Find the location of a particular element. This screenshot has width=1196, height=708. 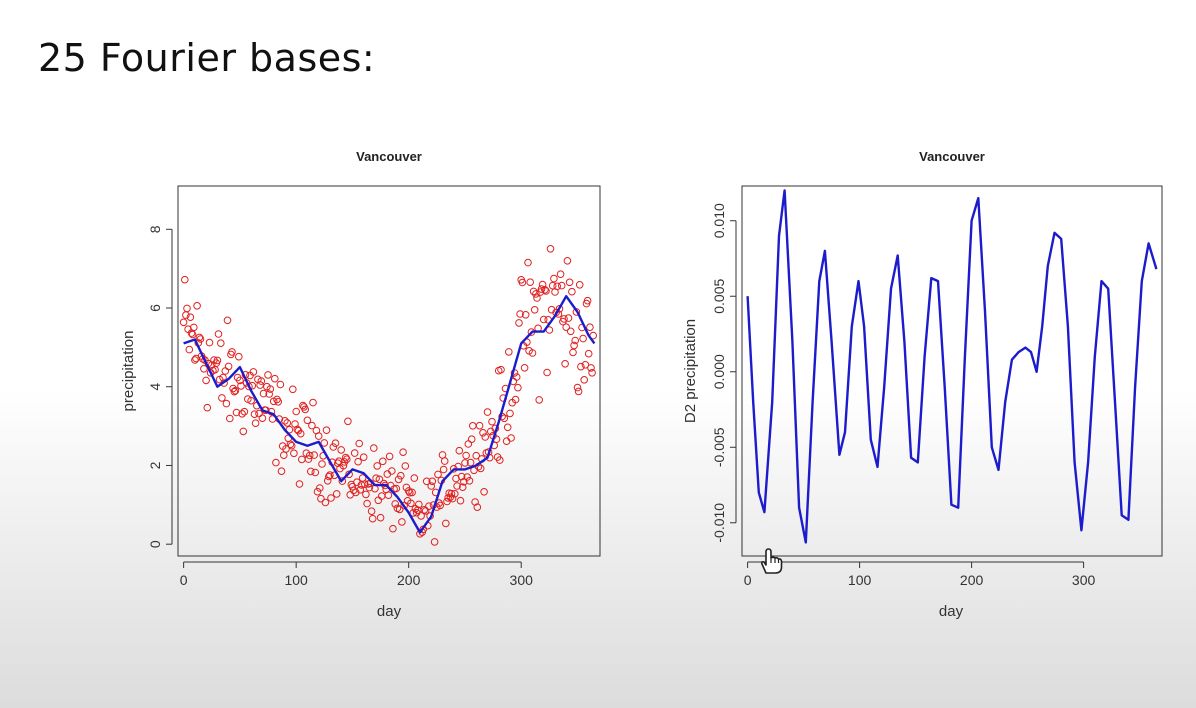

y-tick-label: 4 is located at coordinates (155, 387).